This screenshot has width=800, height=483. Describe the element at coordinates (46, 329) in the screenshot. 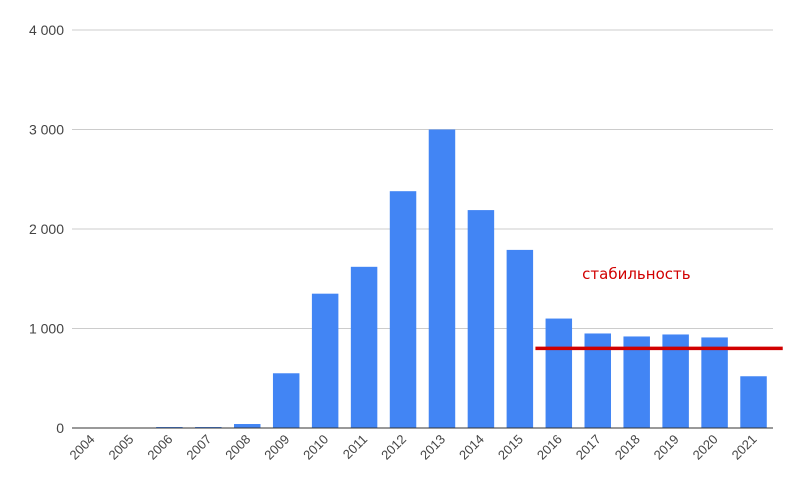

I see `y-tick-label: 1 000` at that location.